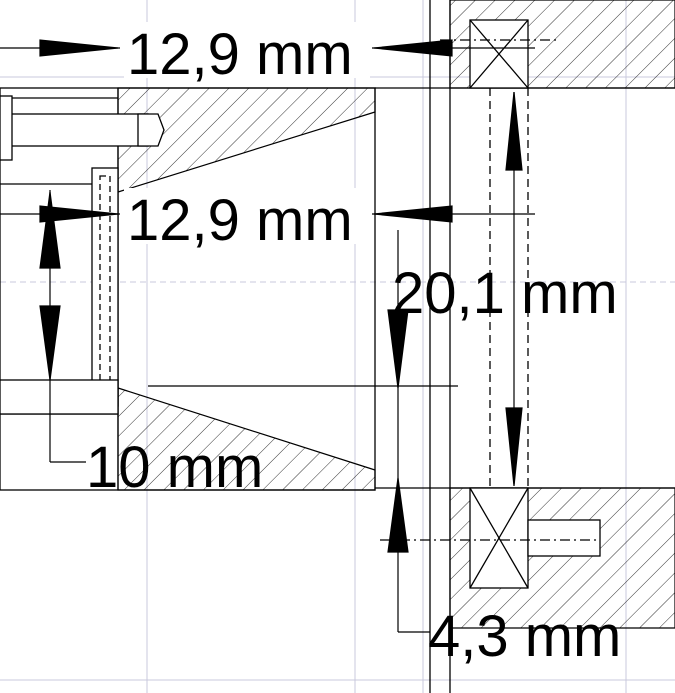 Image resolution: width=675 pixels, height=693 pixels. What do you see at coordinates (505, 293) in the screenshot?
I see `dimension-gap-height: 20,1 mm` at bounding box center [505, 293].